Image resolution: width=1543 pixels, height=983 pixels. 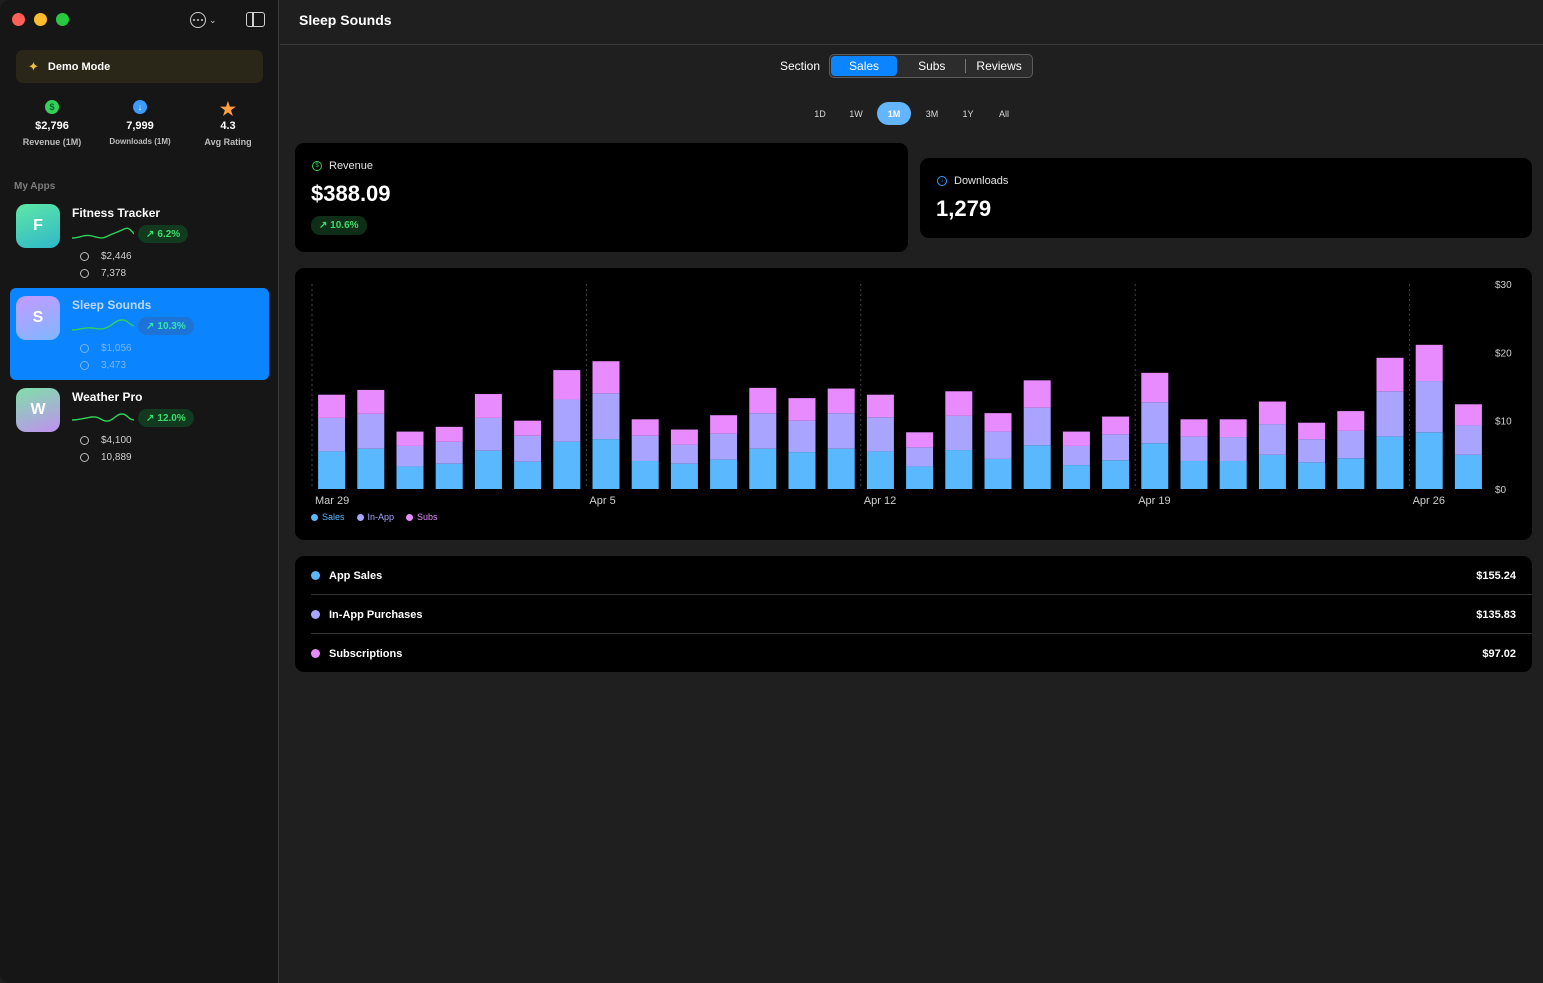 What do you see at coordinates (913, 653) in the screenshot?
I see `breakdown-row-subscriptions: Subscriptions $97.02` at bounding box center [913, 653].